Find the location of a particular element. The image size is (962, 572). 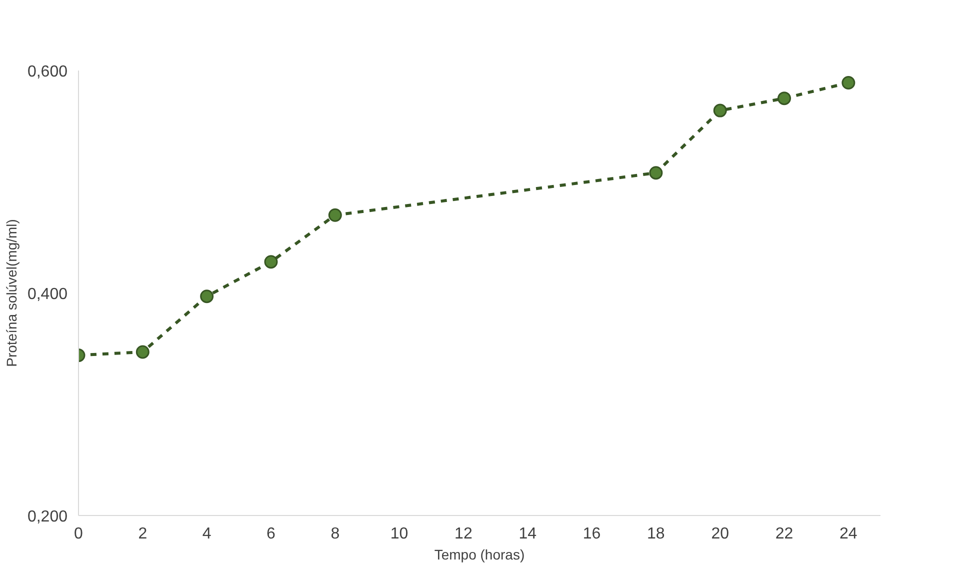

y-tick-label: 0,200 is located at coordinates (47, 517).